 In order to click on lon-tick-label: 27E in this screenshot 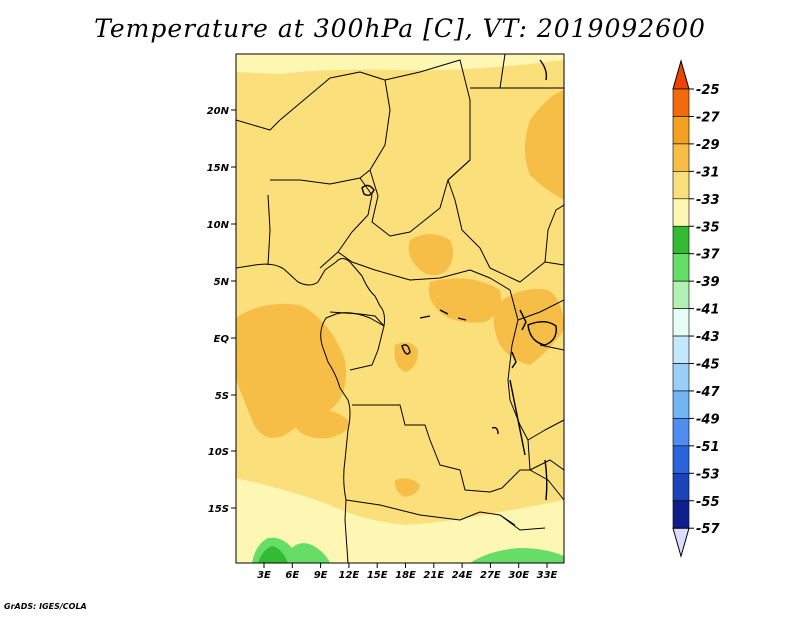, I will do `click(490, 575)`.